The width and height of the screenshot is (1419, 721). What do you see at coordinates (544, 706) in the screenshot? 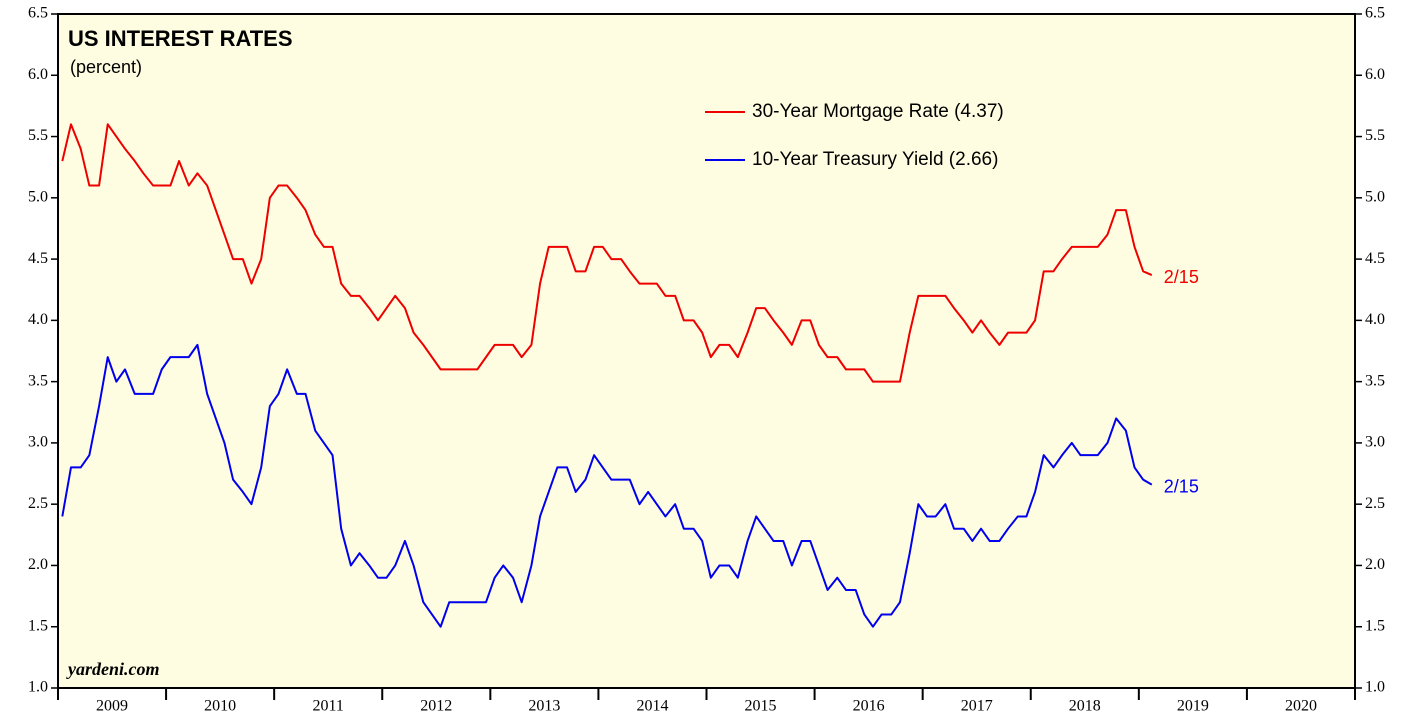
I see `x-tick-label: 2013` at bounding box center [544, 706].